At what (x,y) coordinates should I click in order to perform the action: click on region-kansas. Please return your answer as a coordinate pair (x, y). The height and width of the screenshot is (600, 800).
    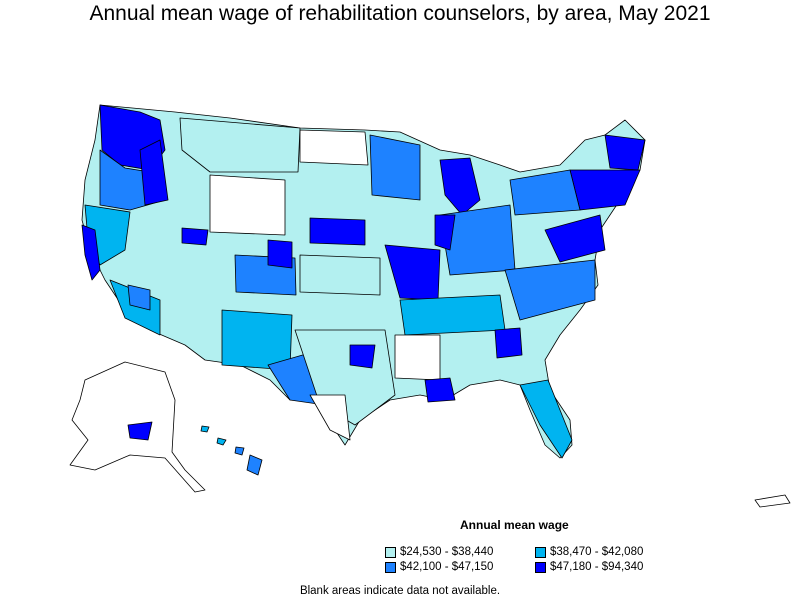
    Looking at the image, I should click on (340, 275).